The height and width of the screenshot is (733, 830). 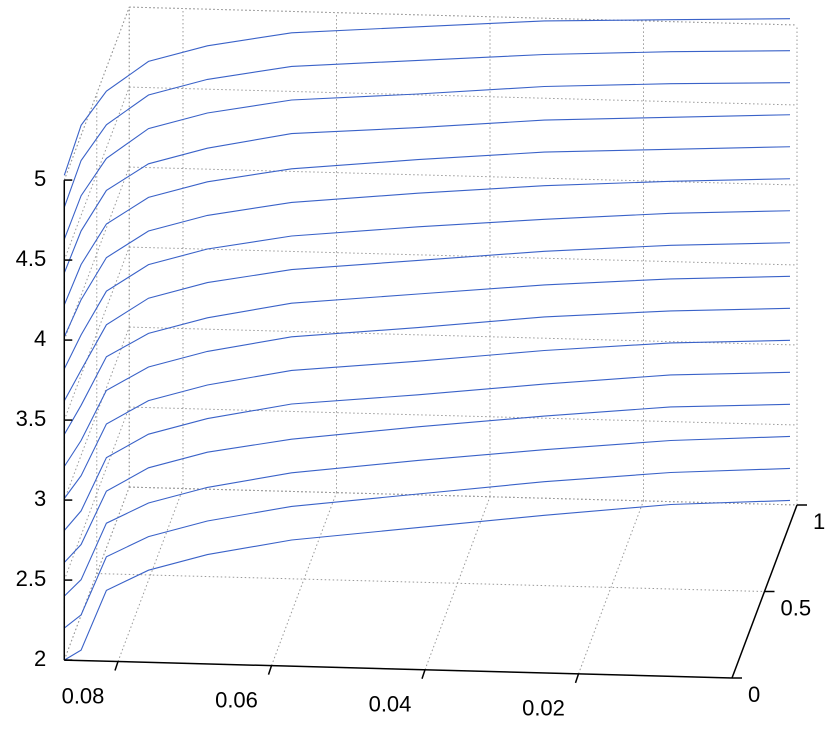 What do you see at coordinates (40, 178) in the screenshot?
I see `z-tick-label: 5` at bounding box center [40, 178].